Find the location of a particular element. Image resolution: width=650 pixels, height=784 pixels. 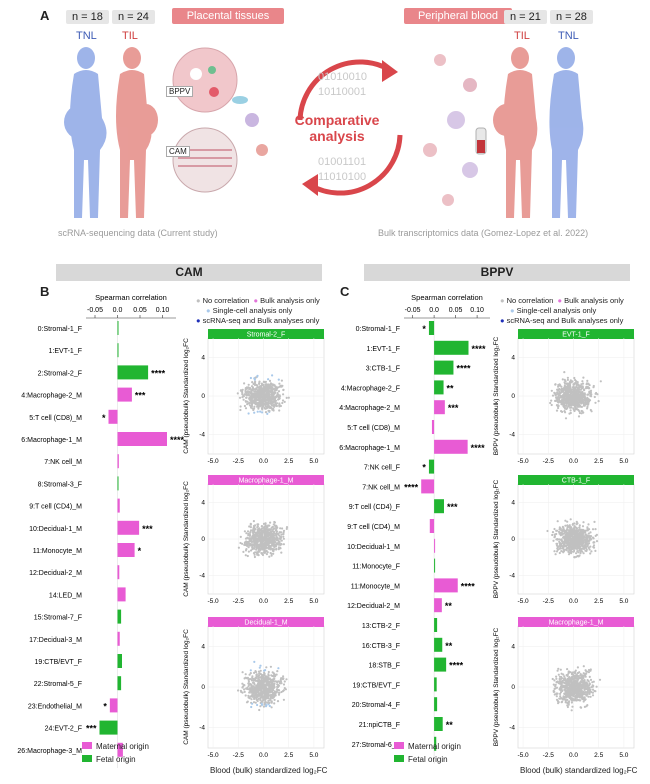

scatter-y-label: CAM (pseudobulk) Standardized log₂FC is located at coordinates (186, 396).